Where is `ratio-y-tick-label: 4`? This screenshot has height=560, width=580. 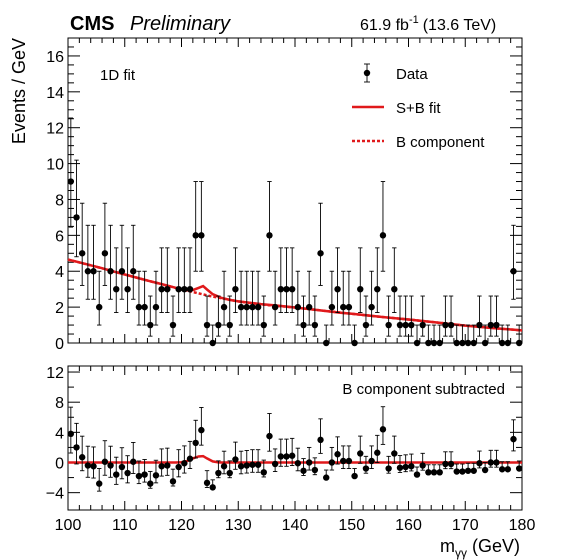
ratio-y-tick-label: 4 is located at coordinates (59, 433).